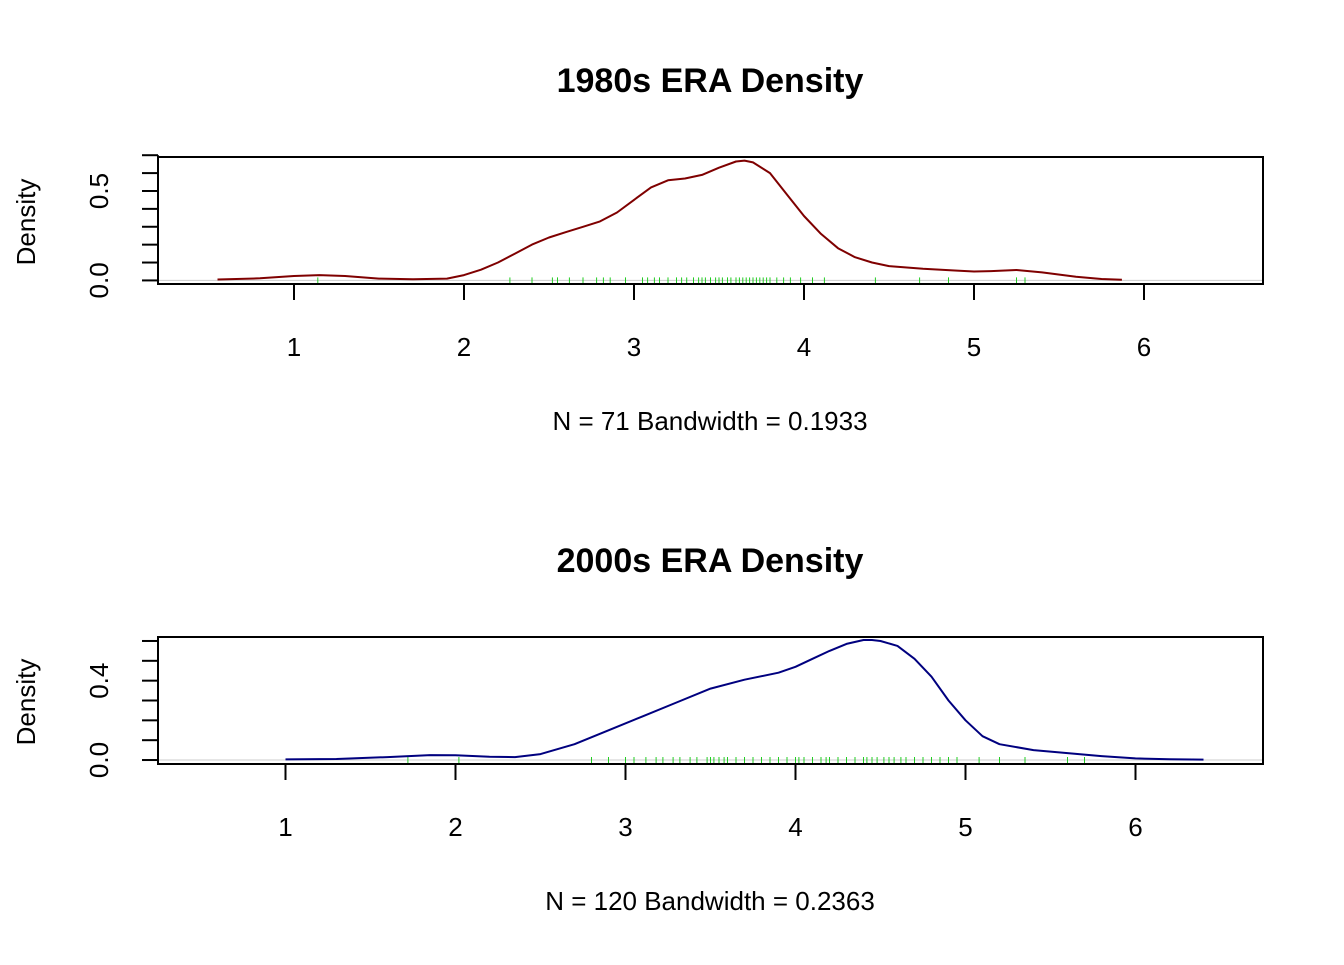  Describe the element at coordinates (709, 421) in the screenshot. I see `x-axis-label: N = 71 Bandwidth = 0.1933` at that location.